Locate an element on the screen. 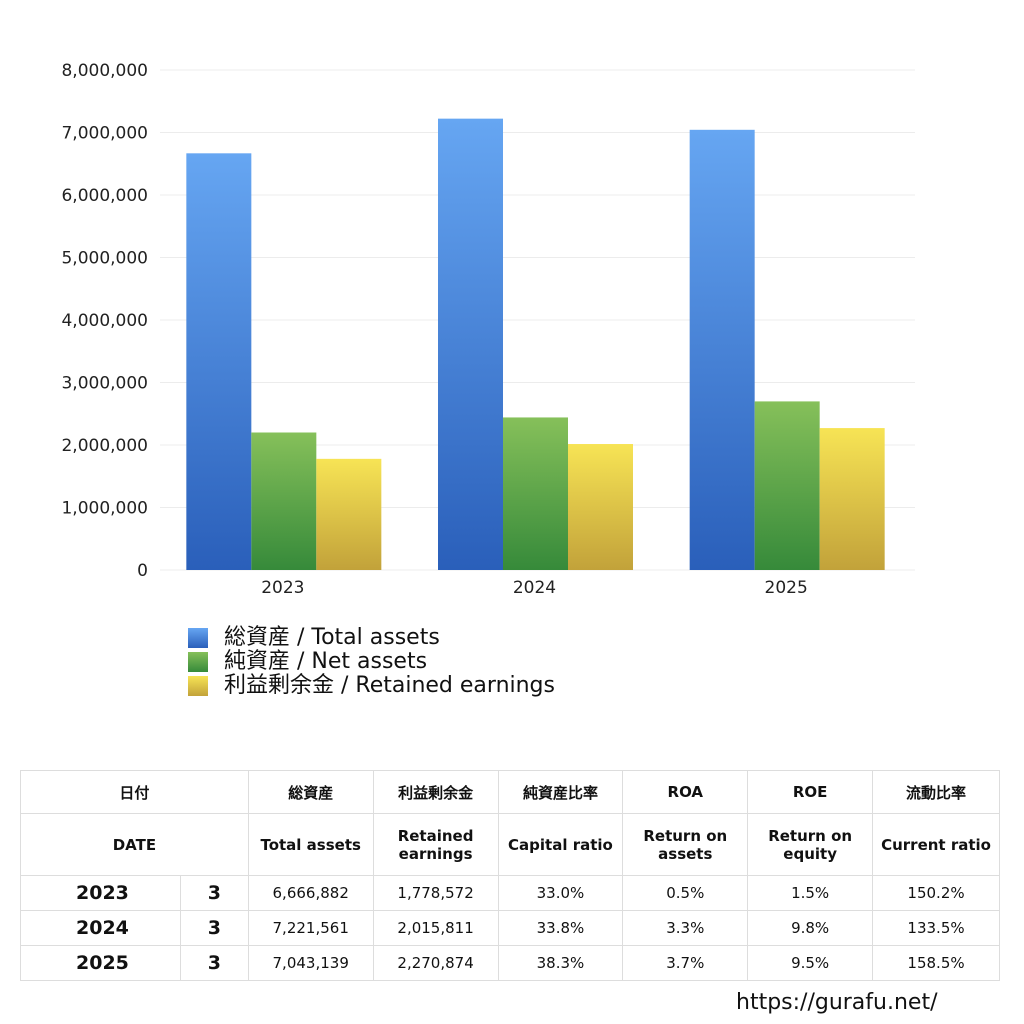 The image size is (1024, 1024). table-cell: 38.3% is located at coordinates (560, 963).